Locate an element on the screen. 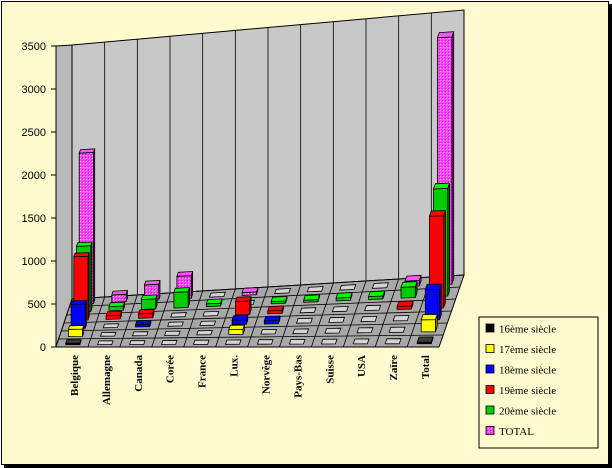  y-axis: 0 500 1000 1500 2000 2500 3000 3500 is located at coordinates (39, 197).